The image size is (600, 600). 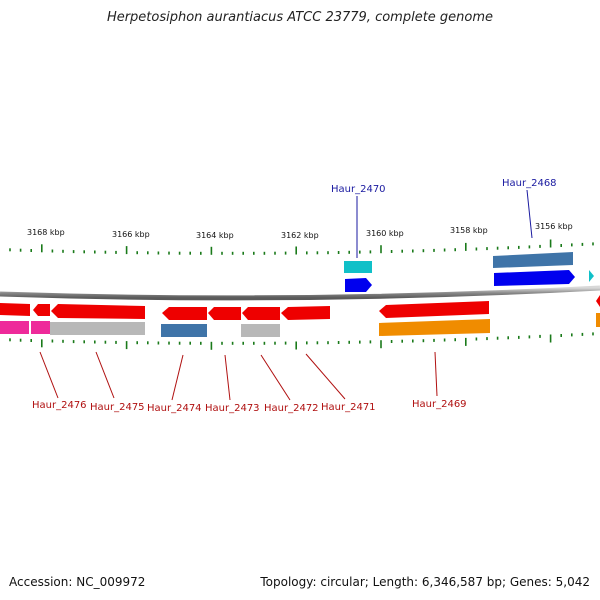 What do you see at coordinates (215, 235) in the screenshot?
I see `scale-label-3164: 3164 kbp` at bounding box center [215, 235].